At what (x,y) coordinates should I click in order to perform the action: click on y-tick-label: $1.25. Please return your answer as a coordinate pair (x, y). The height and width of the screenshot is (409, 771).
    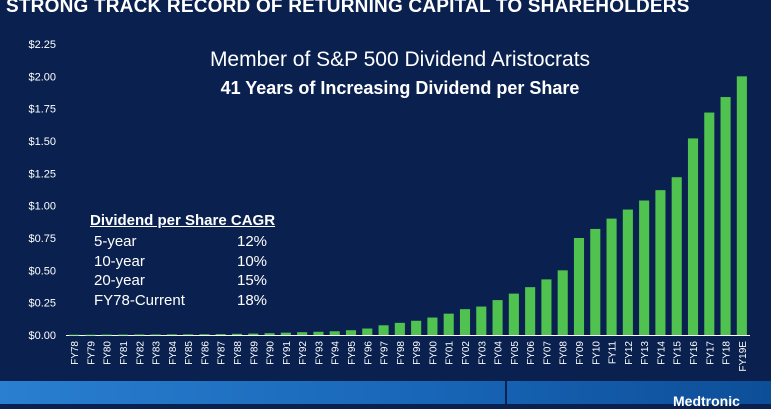
    Looking at the image, I should click on (42, 174).